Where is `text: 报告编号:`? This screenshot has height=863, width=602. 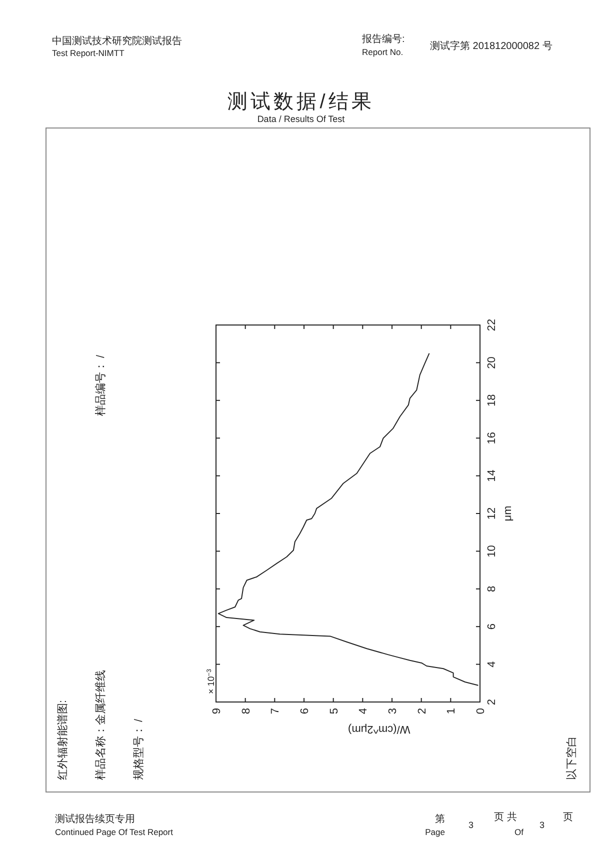 text: 报告编号: is located at coordinates (383, 39).